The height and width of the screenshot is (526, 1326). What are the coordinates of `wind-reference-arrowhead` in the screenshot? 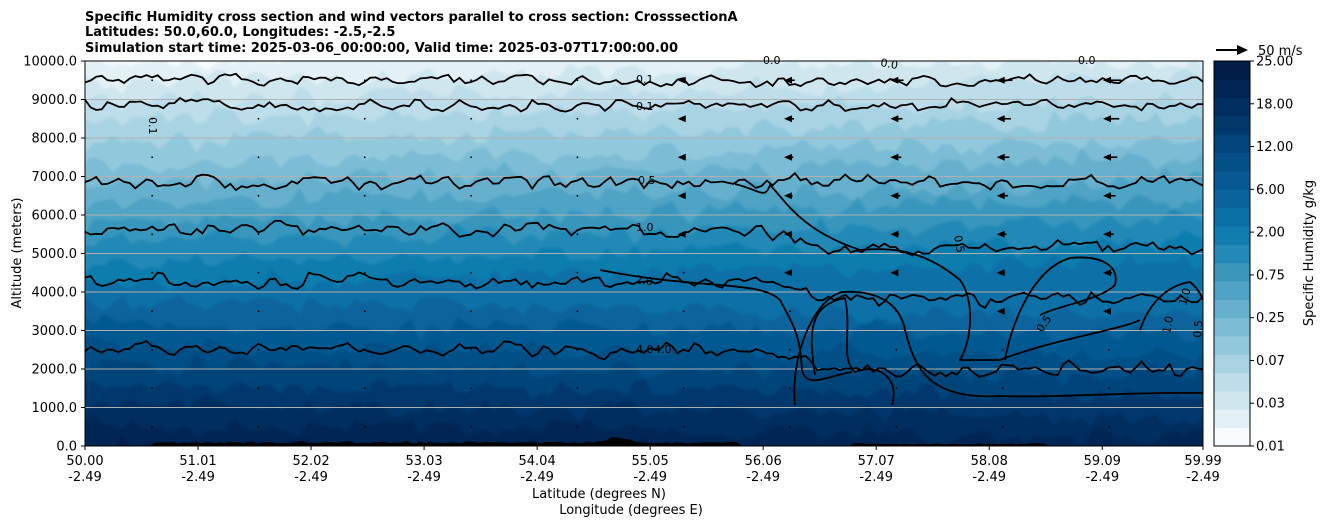 It's located at (1242, 50).